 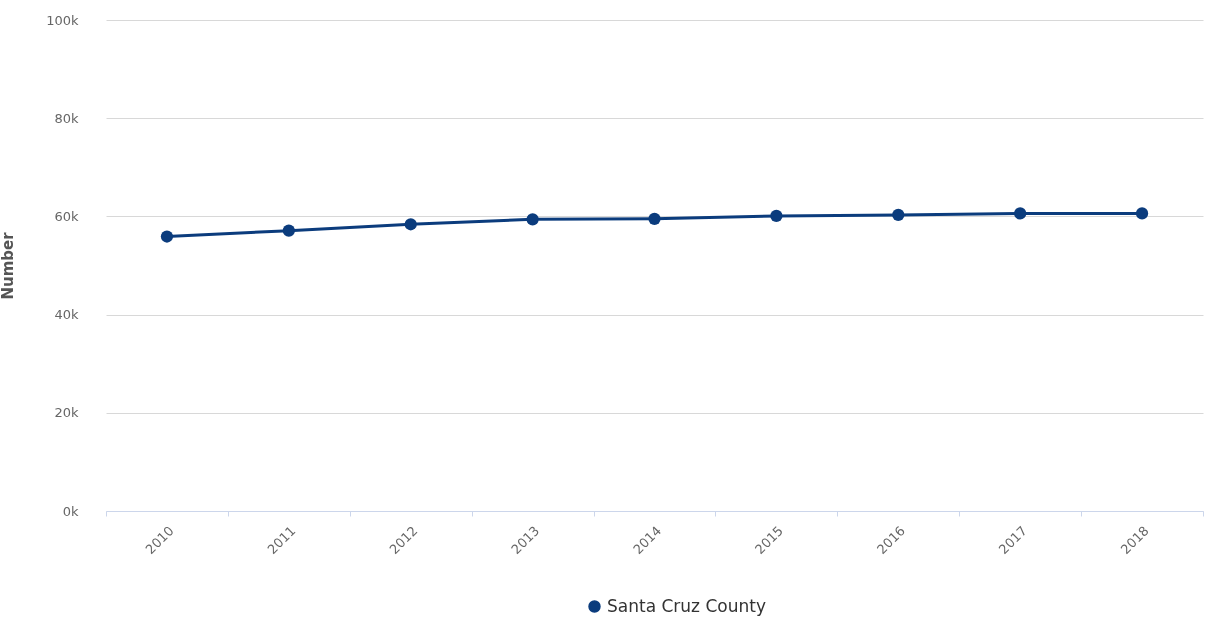 I want to click on y-tick-label: 40k, so click(x=66, y=315).